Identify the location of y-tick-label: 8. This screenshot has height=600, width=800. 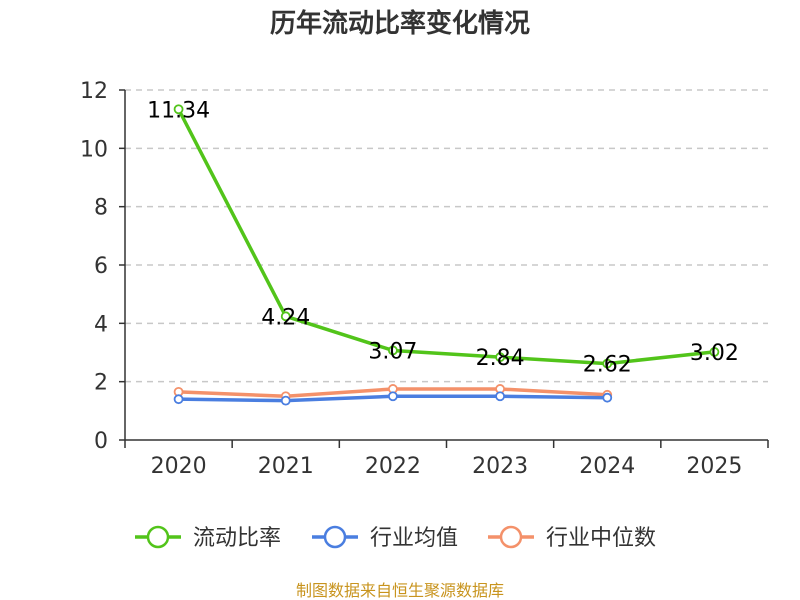
(101, 208).